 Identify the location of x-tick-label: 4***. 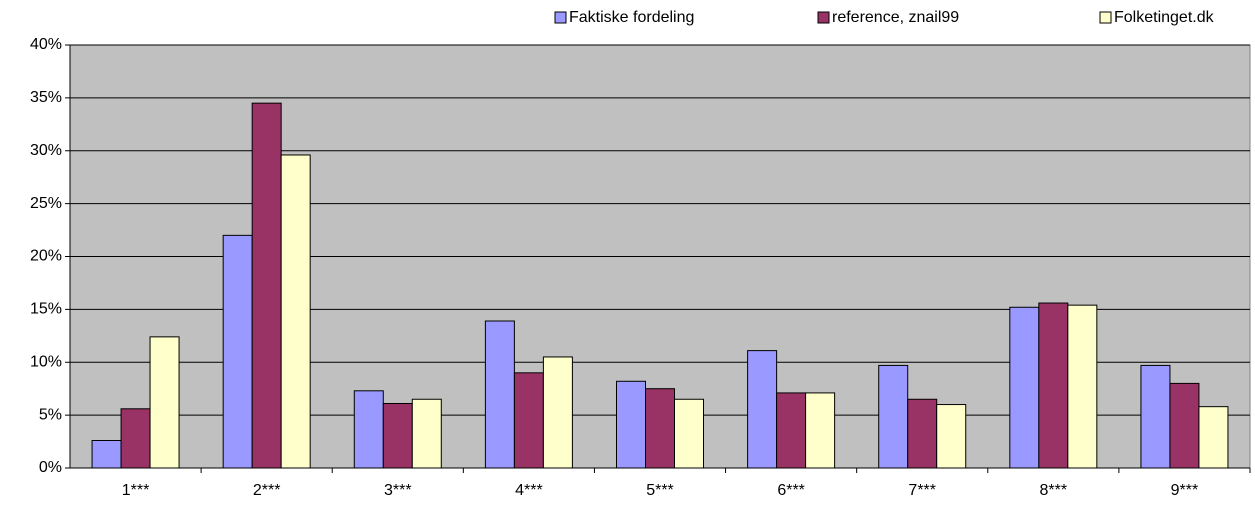
(529, 490).